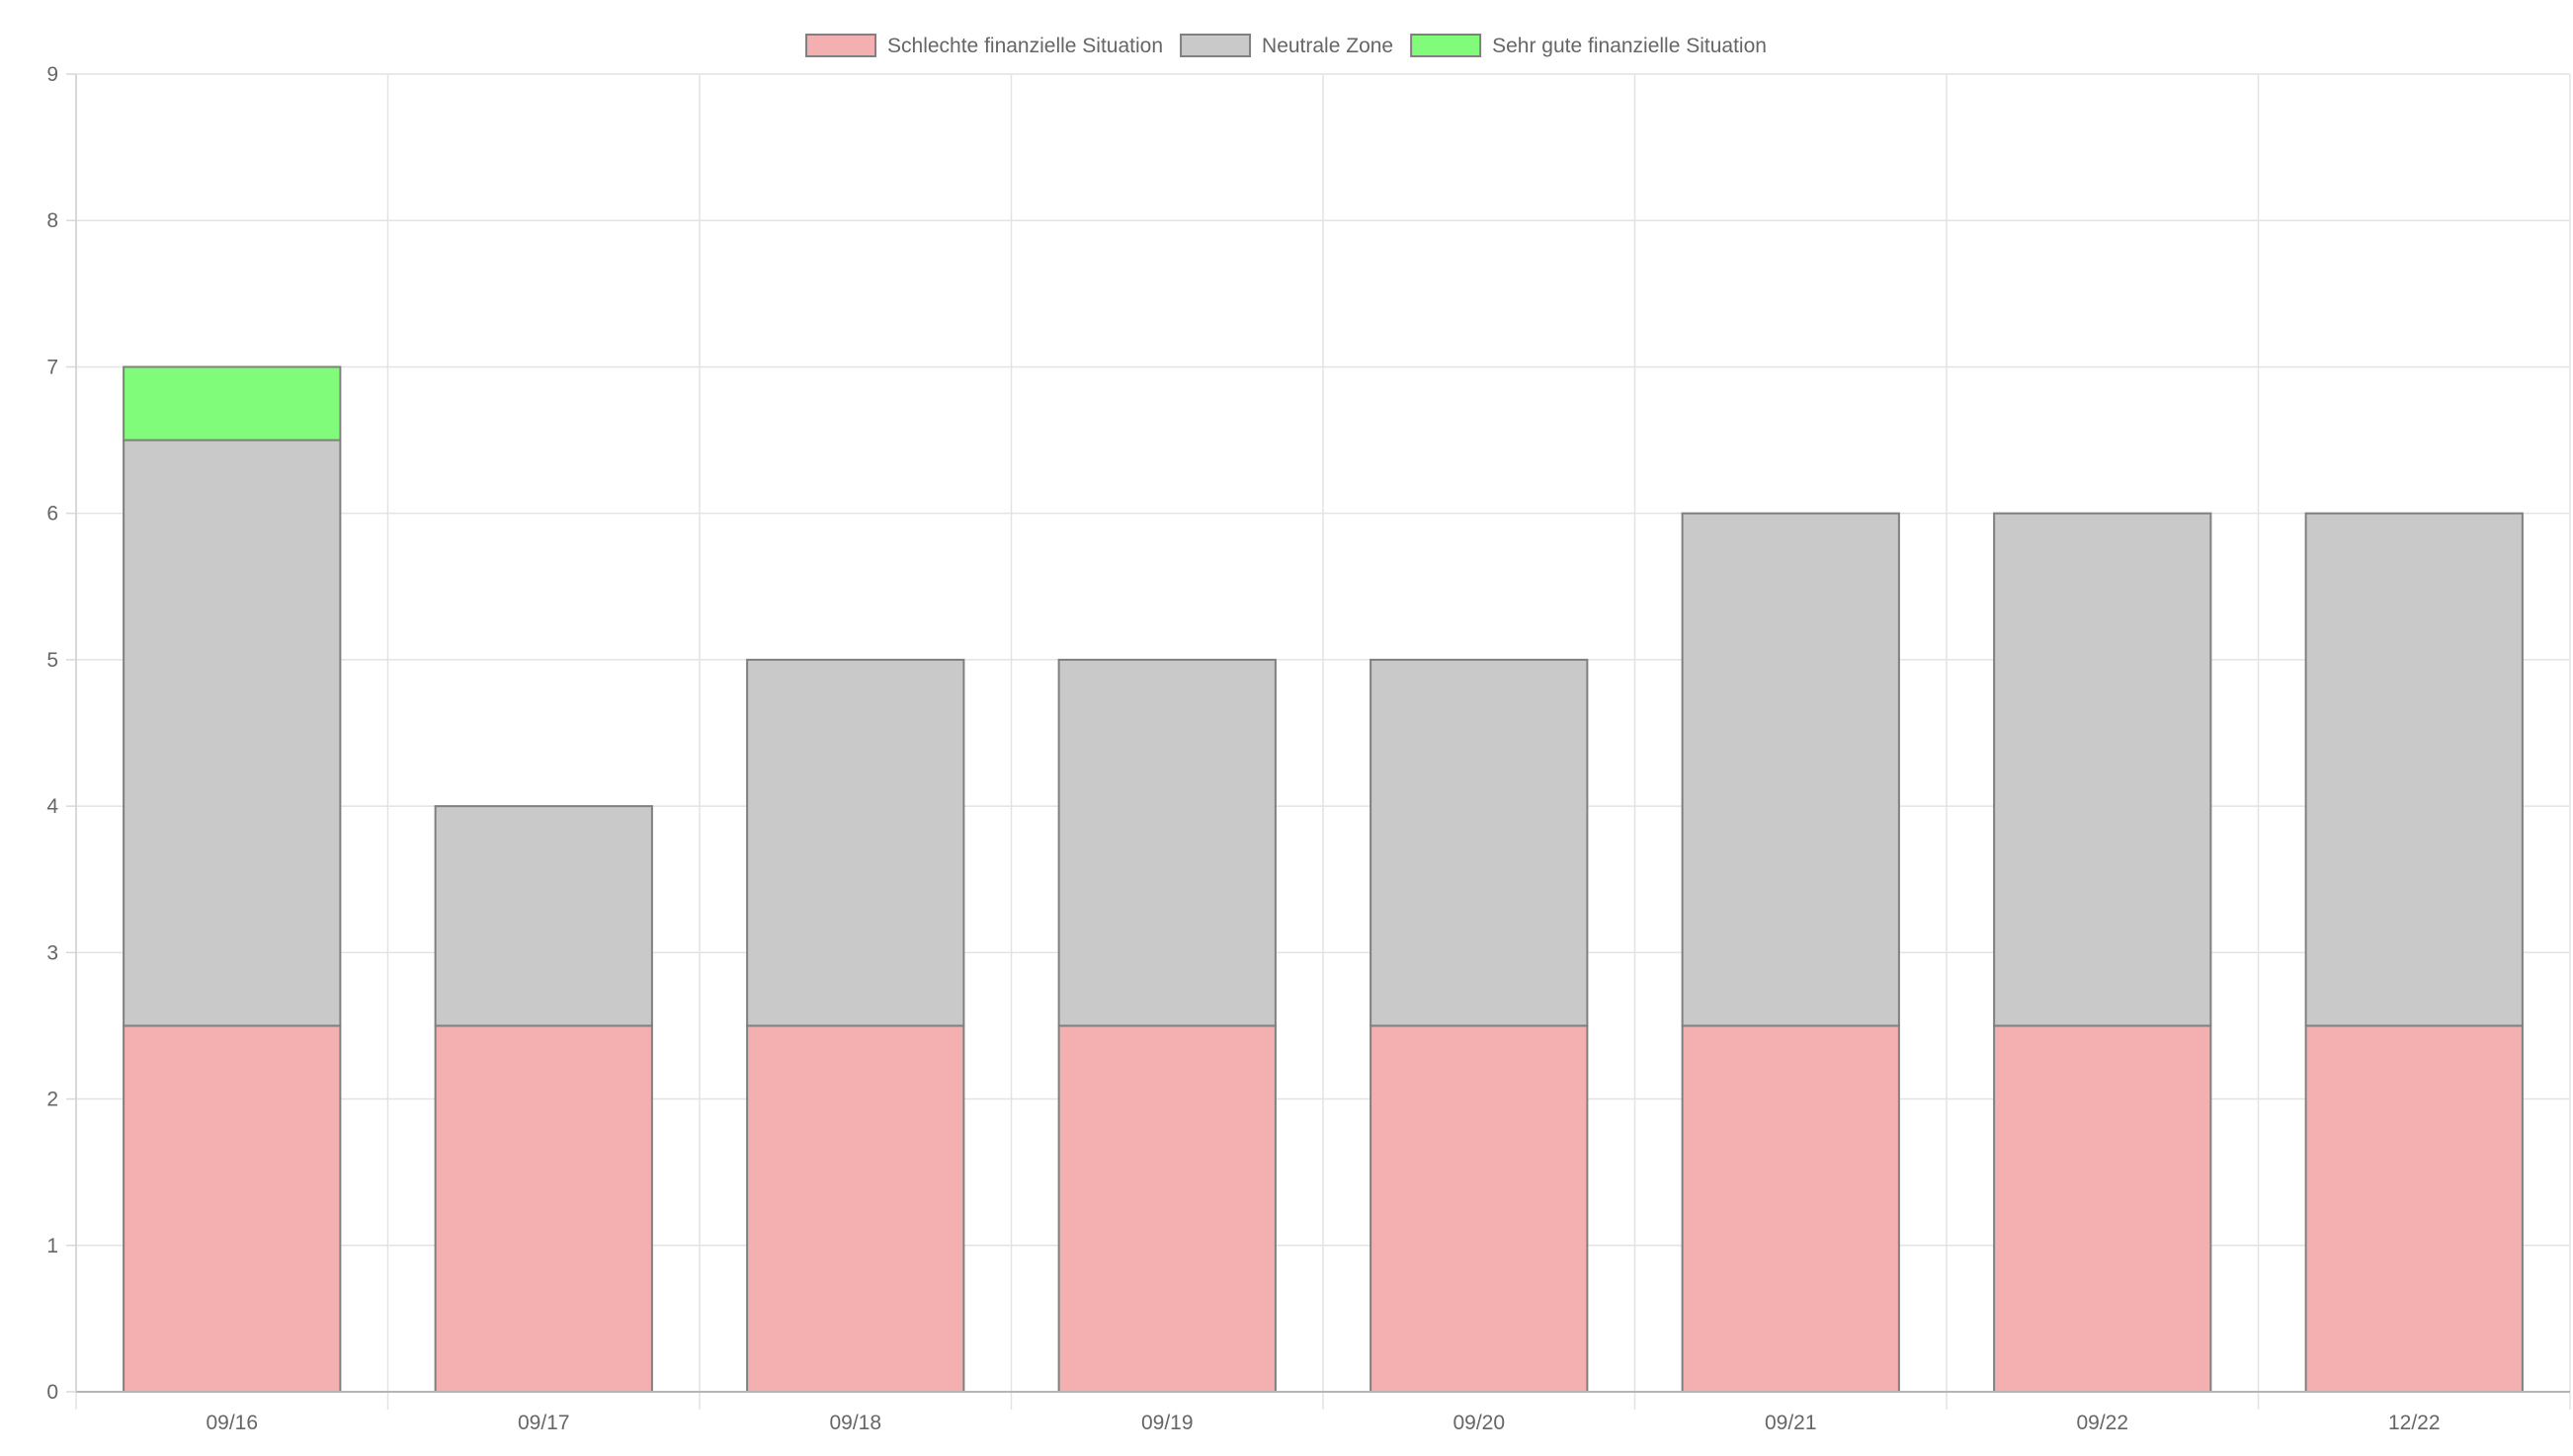 Image resolution: width=2573 pixels, height=1456 pixels. Describe the element at coordinates (52, 733) in the screenshot. I see `y-axis-ticks: 0 1 2 3 4 5 6 7 8 9` at that location.